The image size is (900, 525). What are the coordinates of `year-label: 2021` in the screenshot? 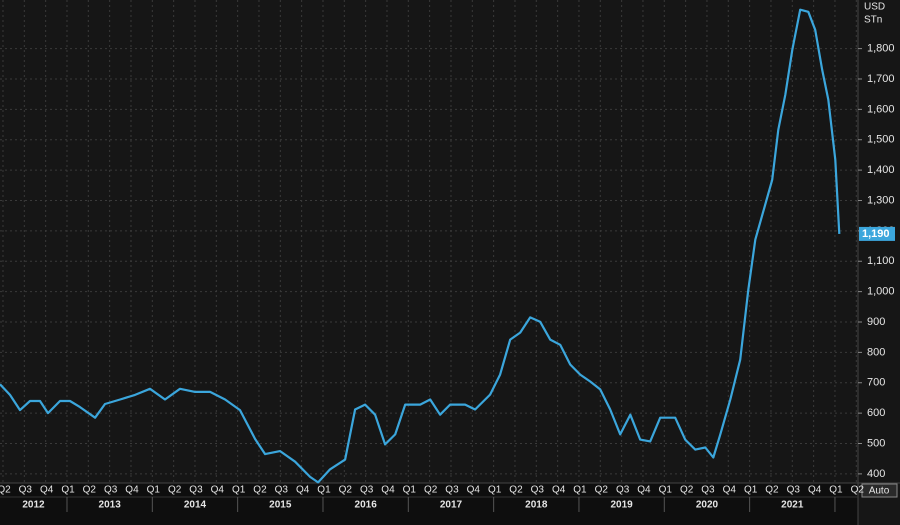 It's located at (792, 505).